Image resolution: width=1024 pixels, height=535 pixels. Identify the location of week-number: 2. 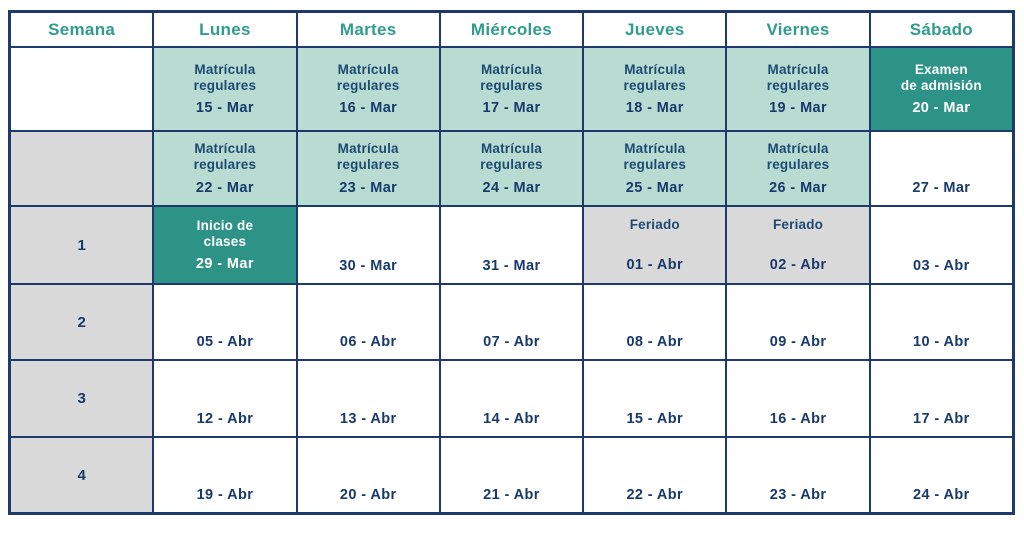
(81, 322).